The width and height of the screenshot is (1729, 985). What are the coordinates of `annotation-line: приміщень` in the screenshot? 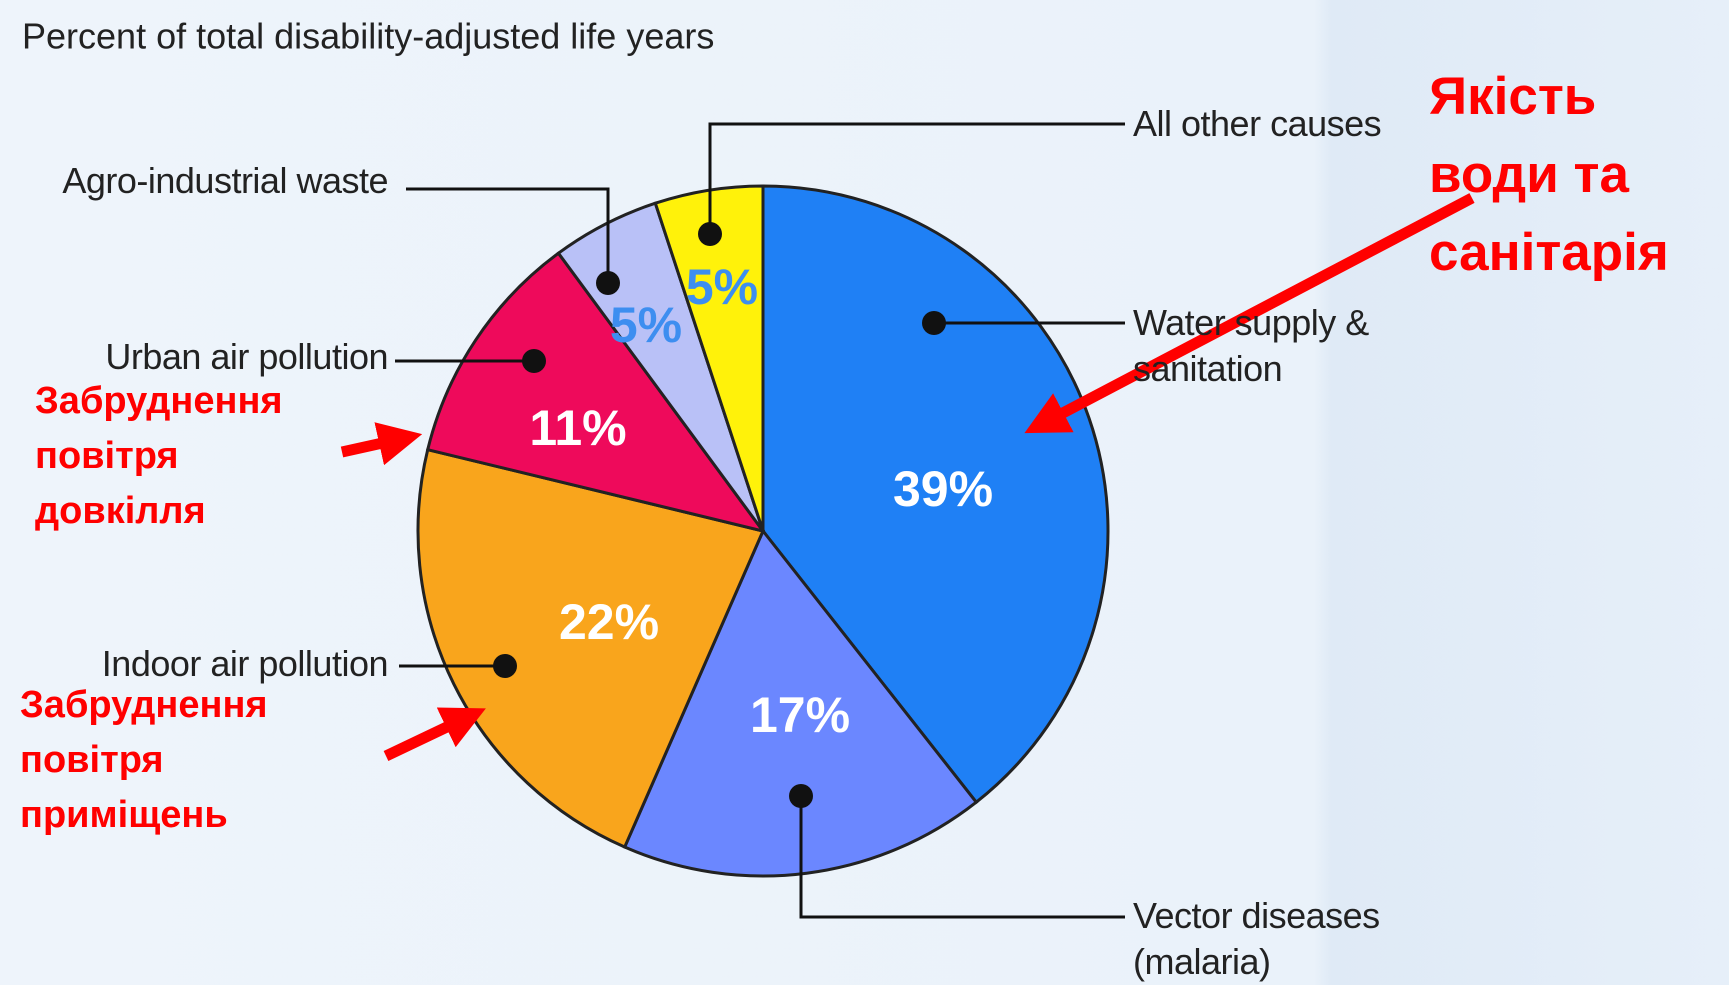 It's located at (124, 815).